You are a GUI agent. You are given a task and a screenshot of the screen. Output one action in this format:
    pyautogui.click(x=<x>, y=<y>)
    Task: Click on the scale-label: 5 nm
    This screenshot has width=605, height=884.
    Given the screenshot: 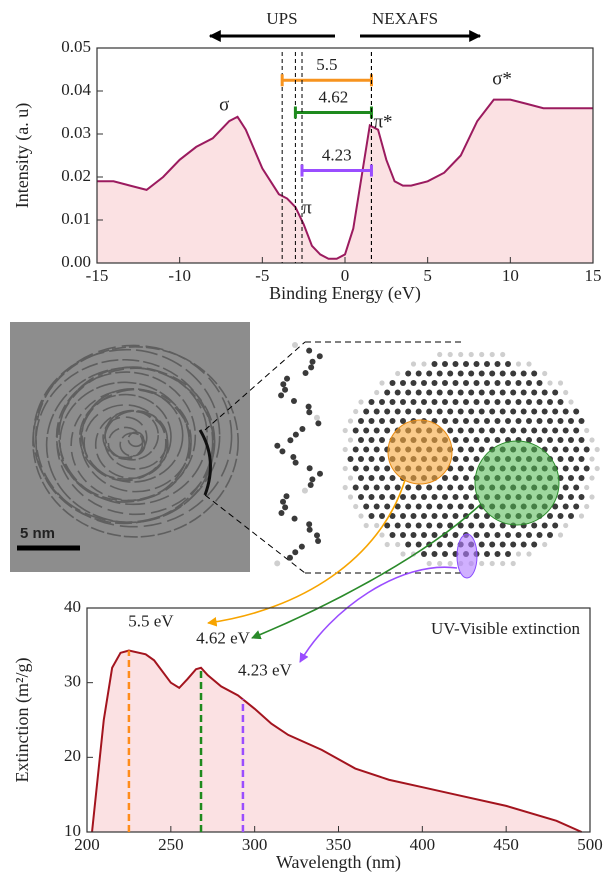 What is the action you would take?
    pyautogui.click(x=37, y=533)
    